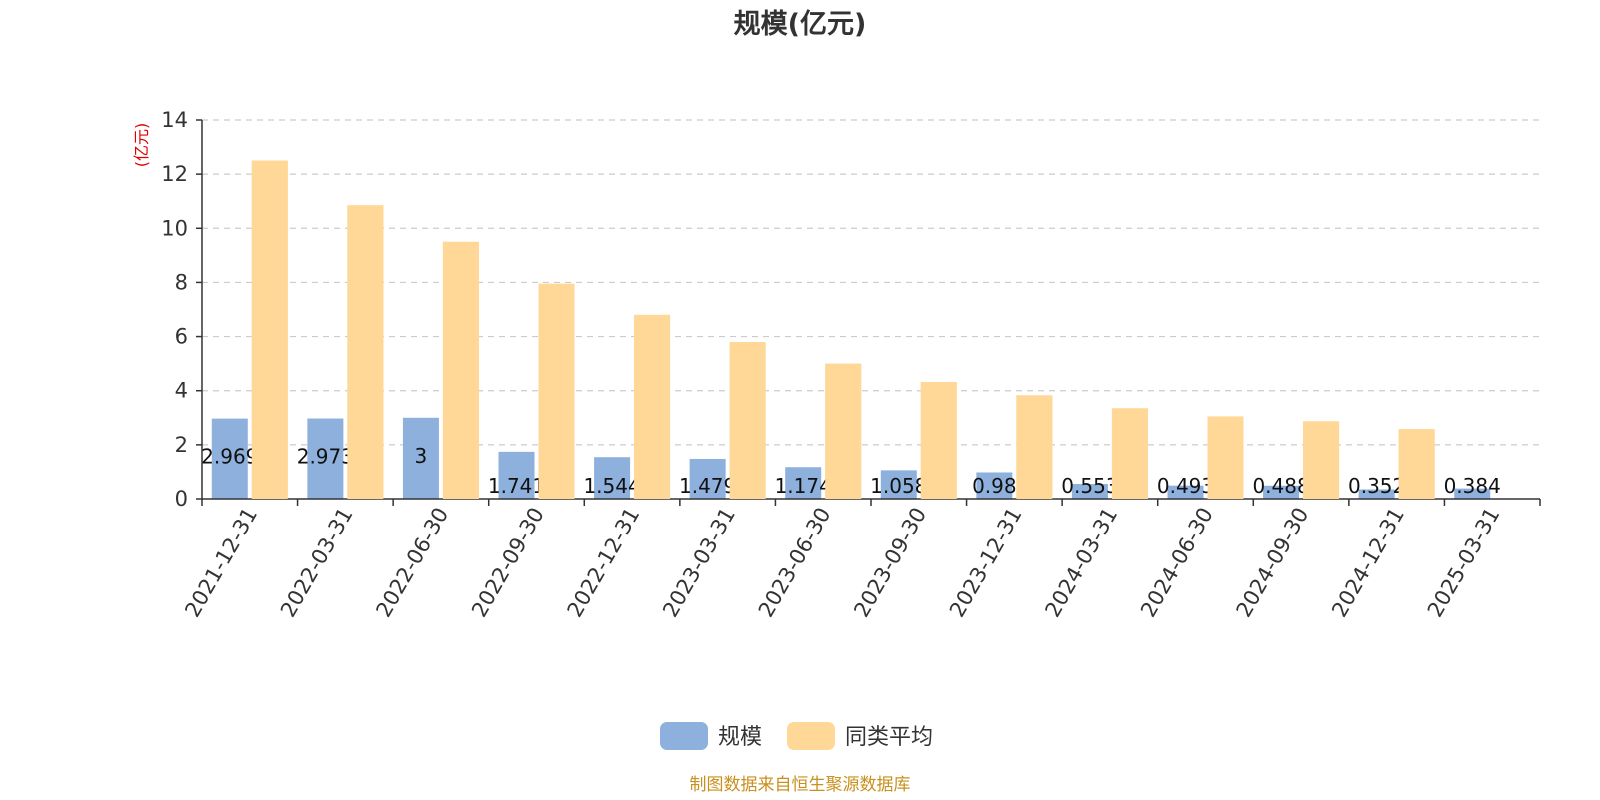 This screenshot has height=800, width=1600. What do you see at coordinates (181, 499) in the screenshot?
I see `y-tick-label: 0` at bounding box center [181, 499].